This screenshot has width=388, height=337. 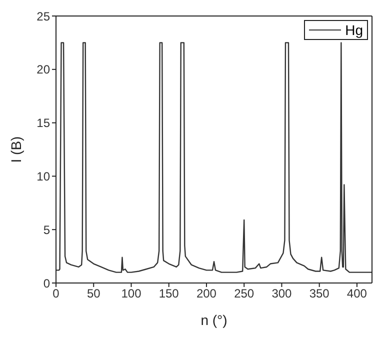 I want to click on y-tick-label: 15, so click(x=43, y=123).